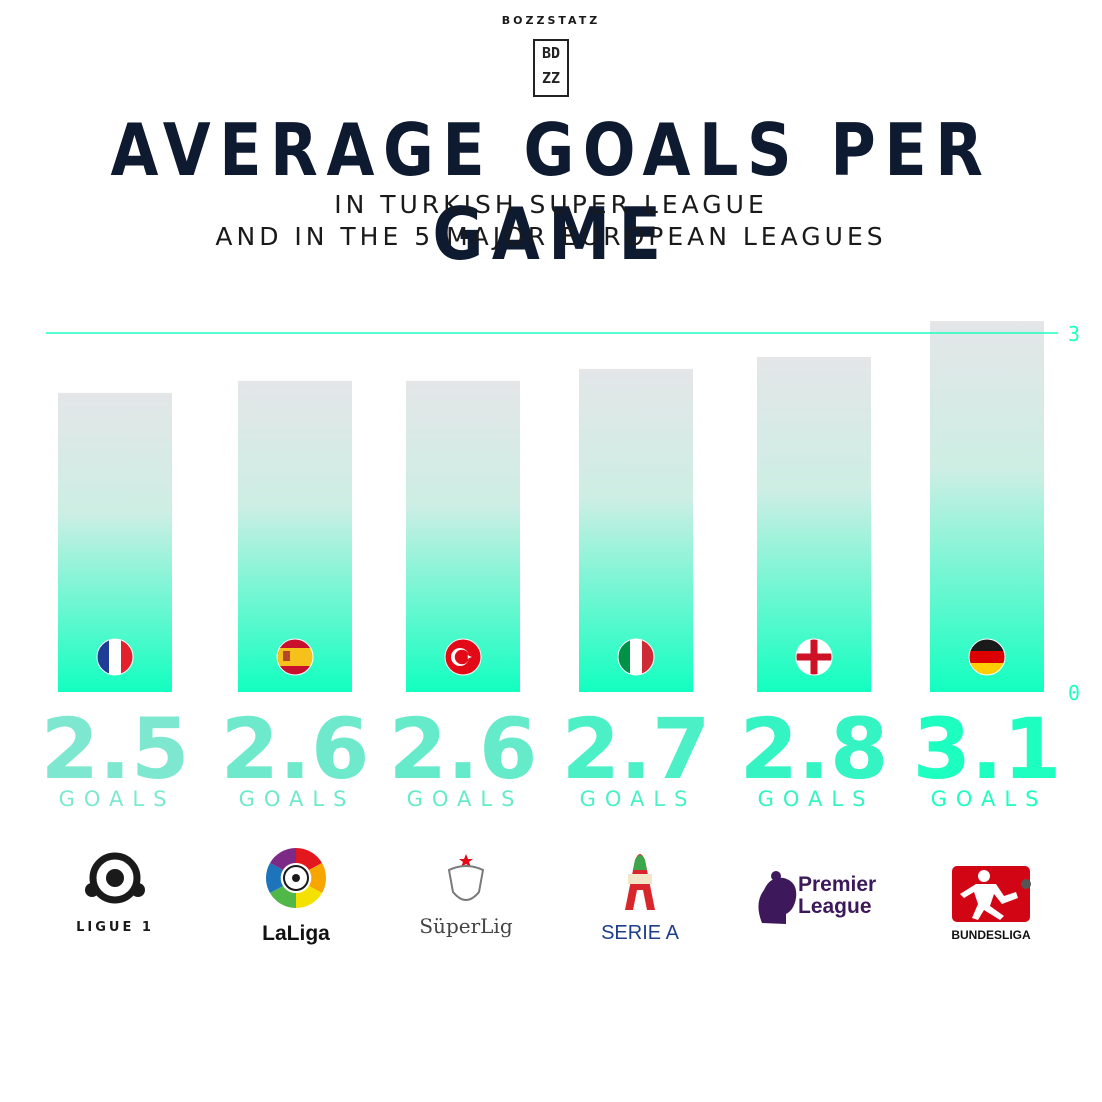  What do you see at coordinates (466, 877) in the screenshot?
I see `superlig-icon` at bounding box center [466, 877].